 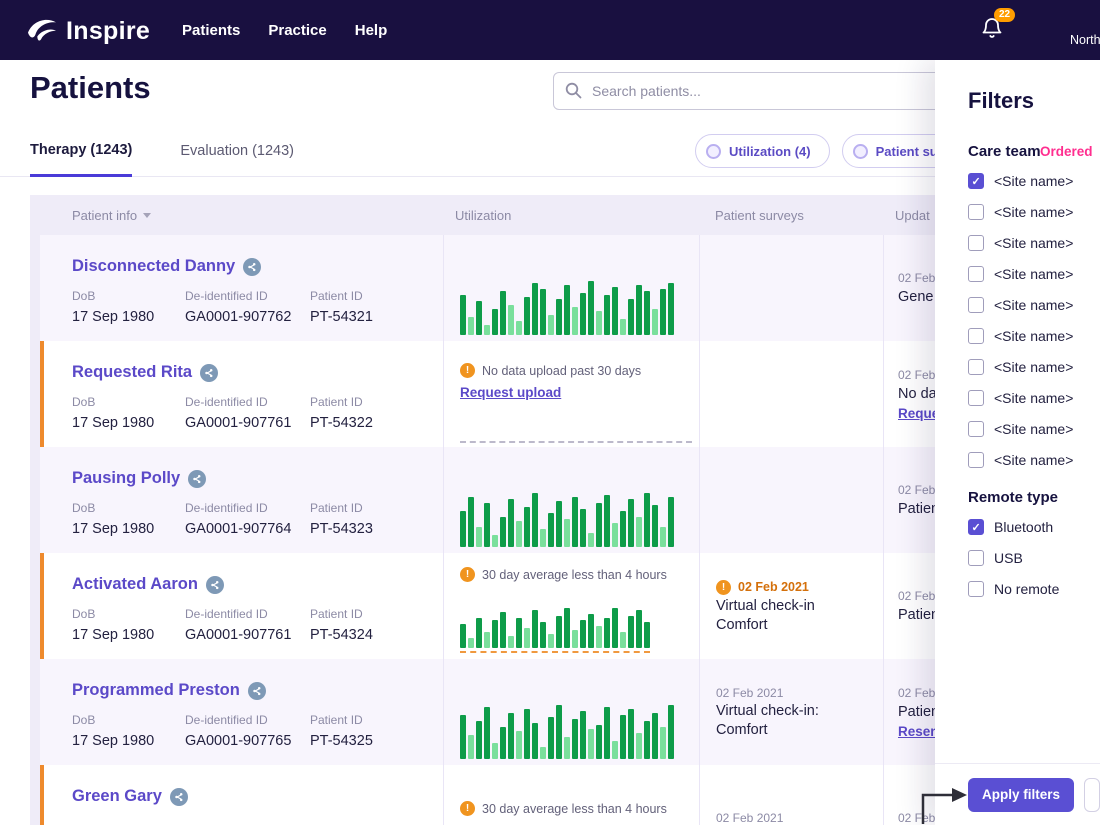 What do you see at coordinates (759, 215) in the screenshot?
I see `column-label: Patient surveys` at bounding box center [759, 215].